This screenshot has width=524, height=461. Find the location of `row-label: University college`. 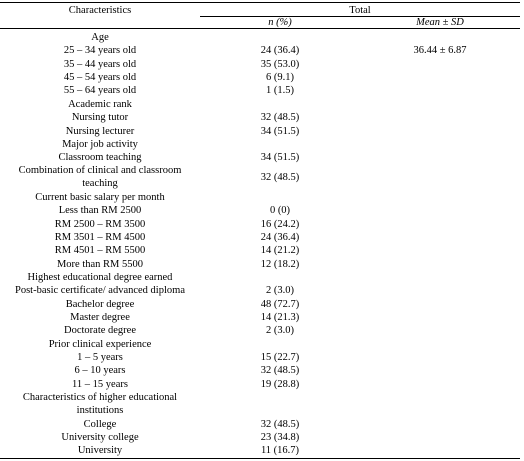

row-label: University college is located at coordinates (100, 437).